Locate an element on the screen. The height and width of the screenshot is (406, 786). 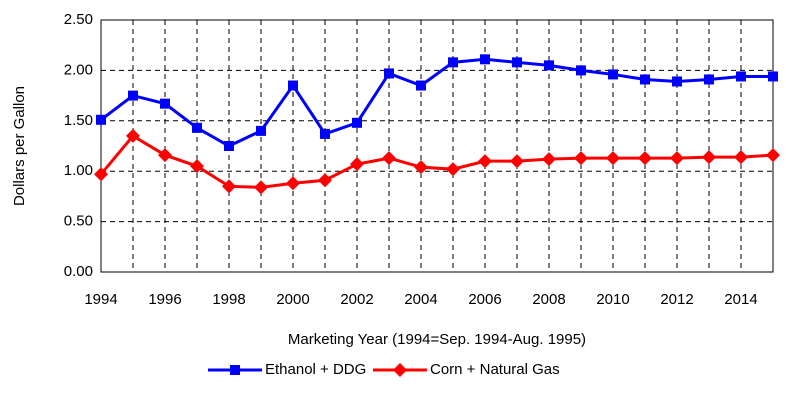
y-tick-label: 1.50 is located at coordinates (78, 120).